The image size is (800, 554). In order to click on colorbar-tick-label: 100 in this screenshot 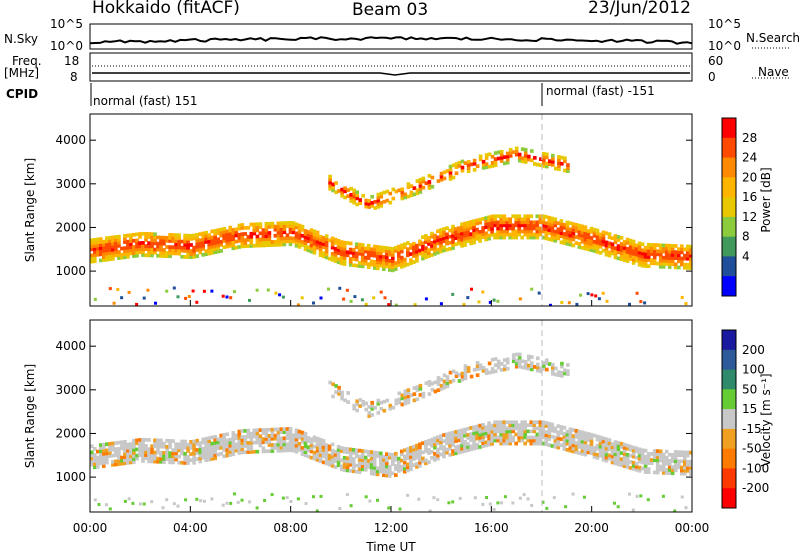, I will do `click(753, 370)`.